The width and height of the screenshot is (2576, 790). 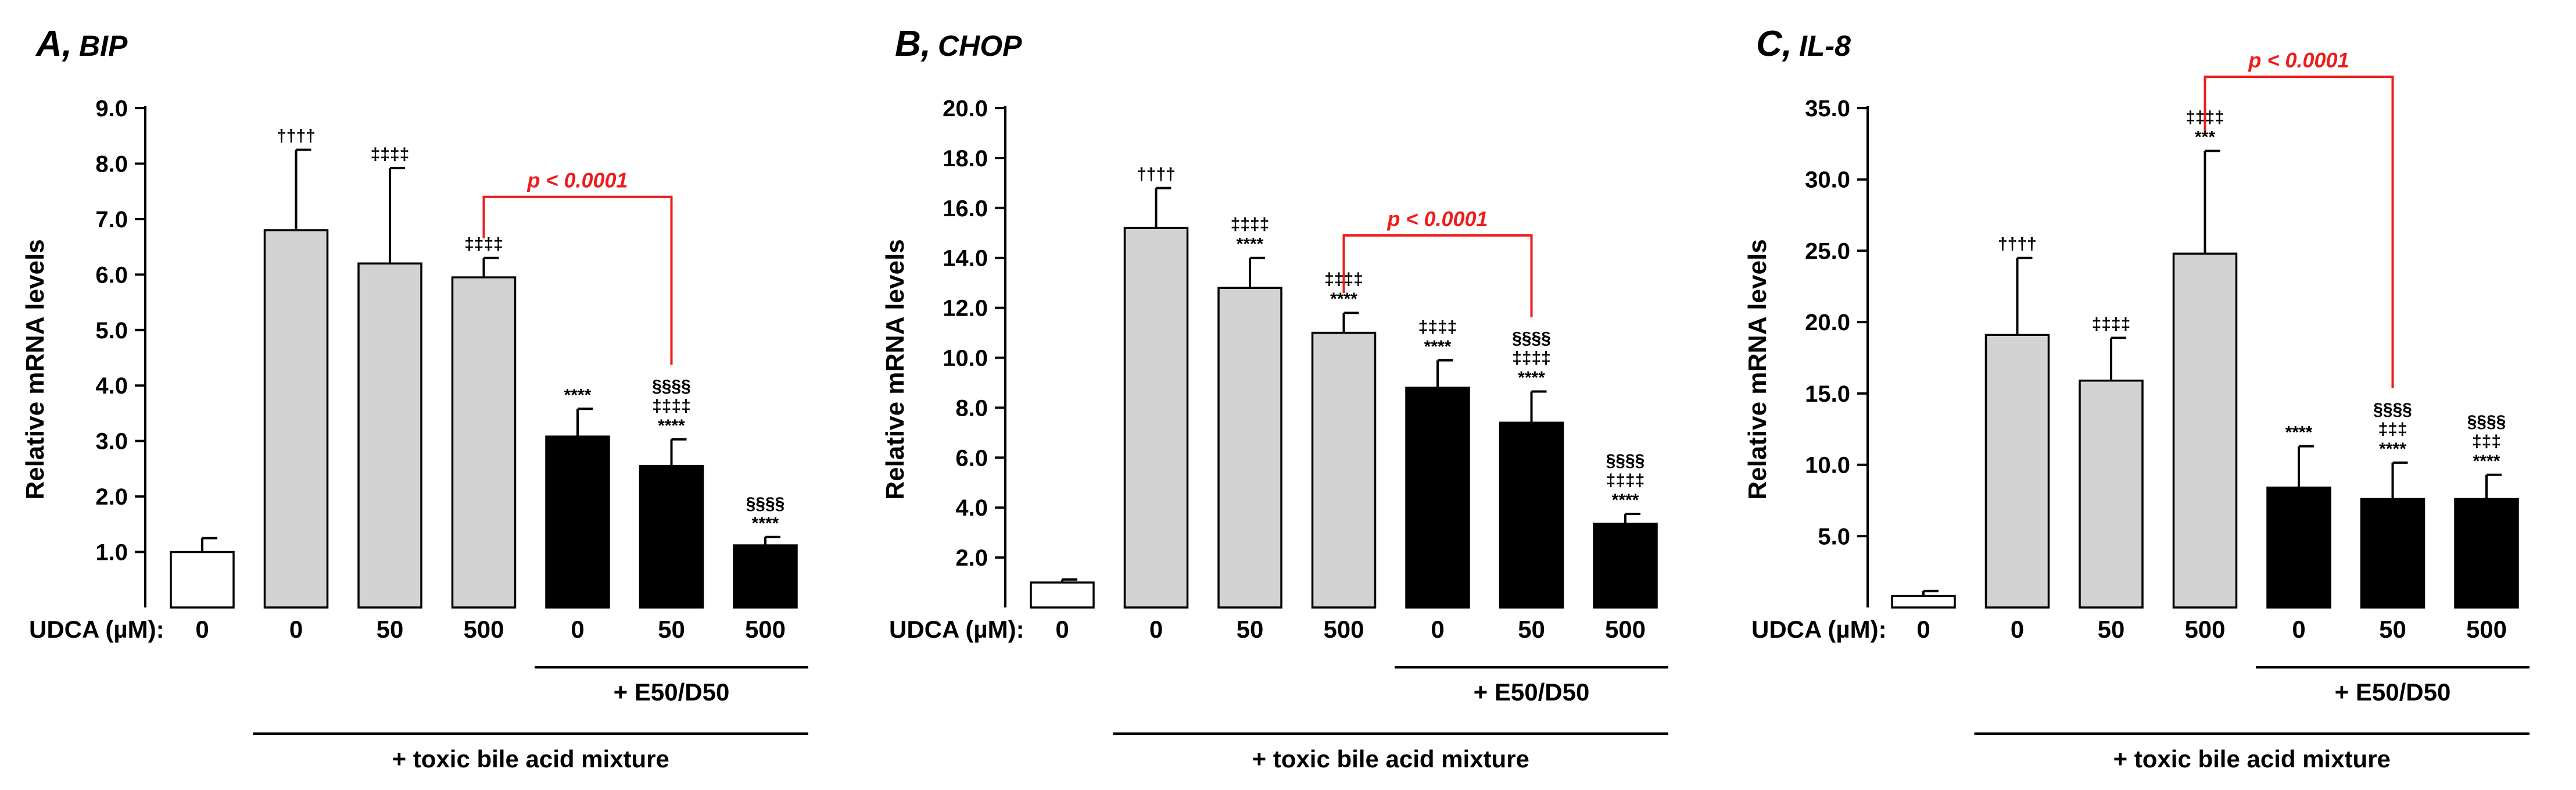 What do you see at coordinates (913, 44) in the screenshot?
I see `panel-letter: B,` at bounding box center [913, 44].